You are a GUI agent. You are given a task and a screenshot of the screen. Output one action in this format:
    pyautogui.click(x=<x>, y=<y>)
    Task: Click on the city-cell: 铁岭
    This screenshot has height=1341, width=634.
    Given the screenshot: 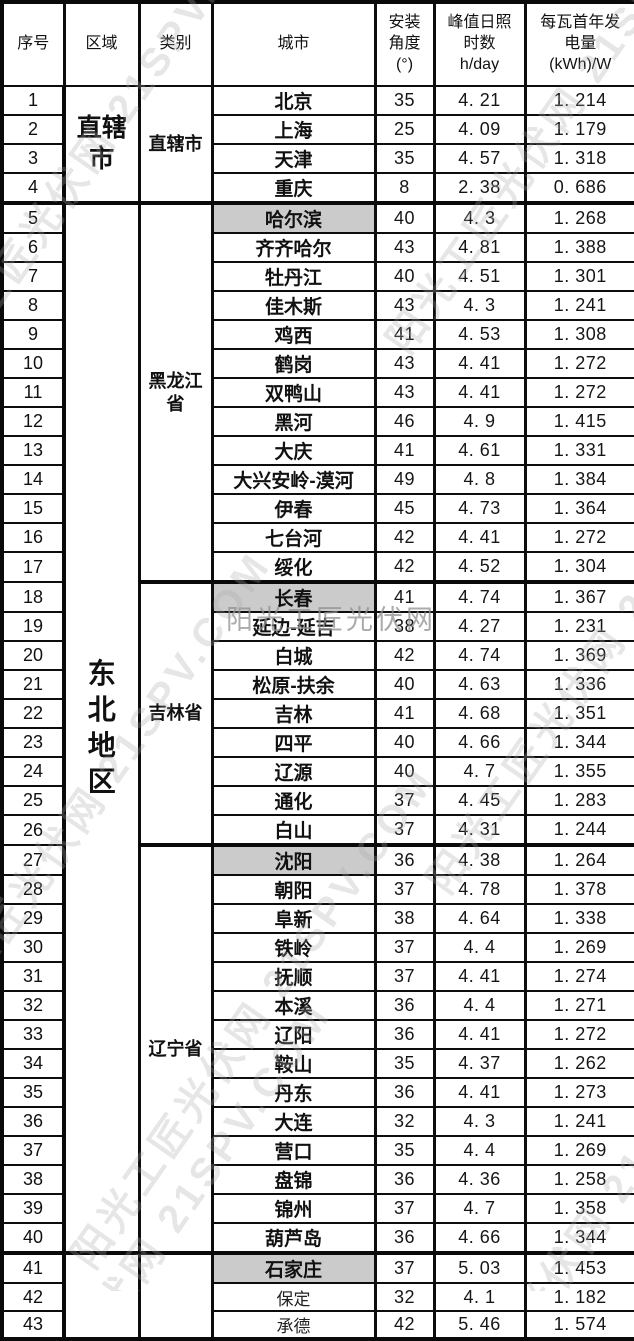 What is the action you would take?
    pyautogui.click(x=293, y=947)
    